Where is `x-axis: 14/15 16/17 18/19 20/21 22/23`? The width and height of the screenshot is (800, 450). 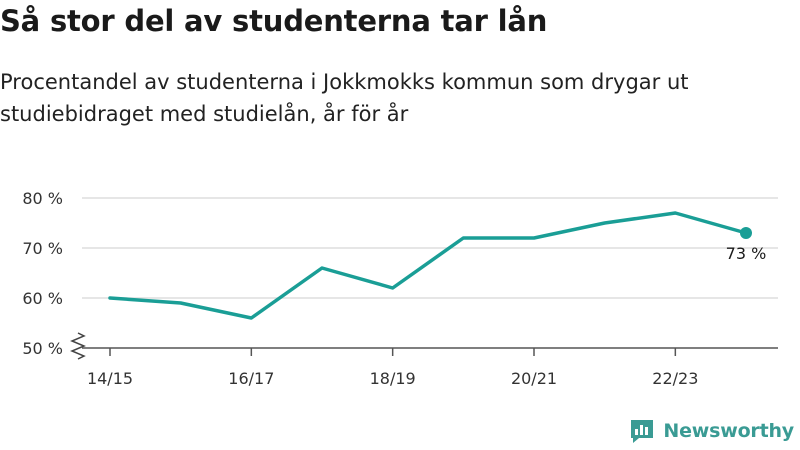
x-axis: 14/15 16/17 18/19 20/21 22/23 is located at coordinates (430, 367).